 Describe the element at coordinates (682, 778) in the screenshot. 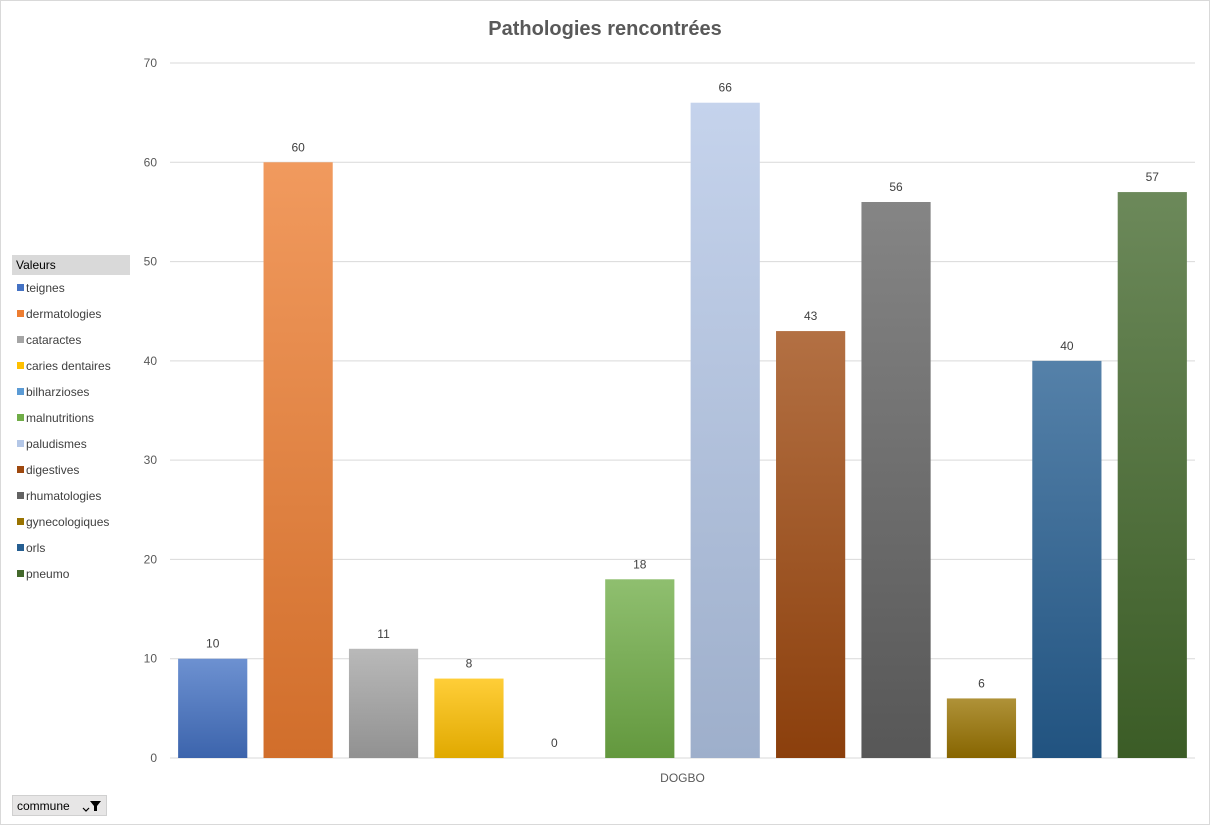

I see `x-category-label: DOGBO` at that location.